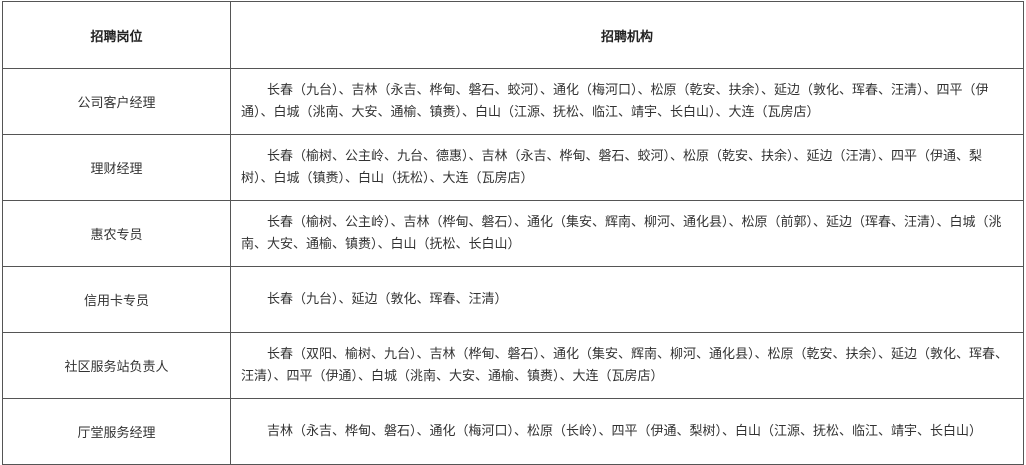 The width and height of the screenshot is (1026, 465). Describe the element at coordinates (116, 35) in the screenshot. I see `header-position: 招聘岗位` at that location.